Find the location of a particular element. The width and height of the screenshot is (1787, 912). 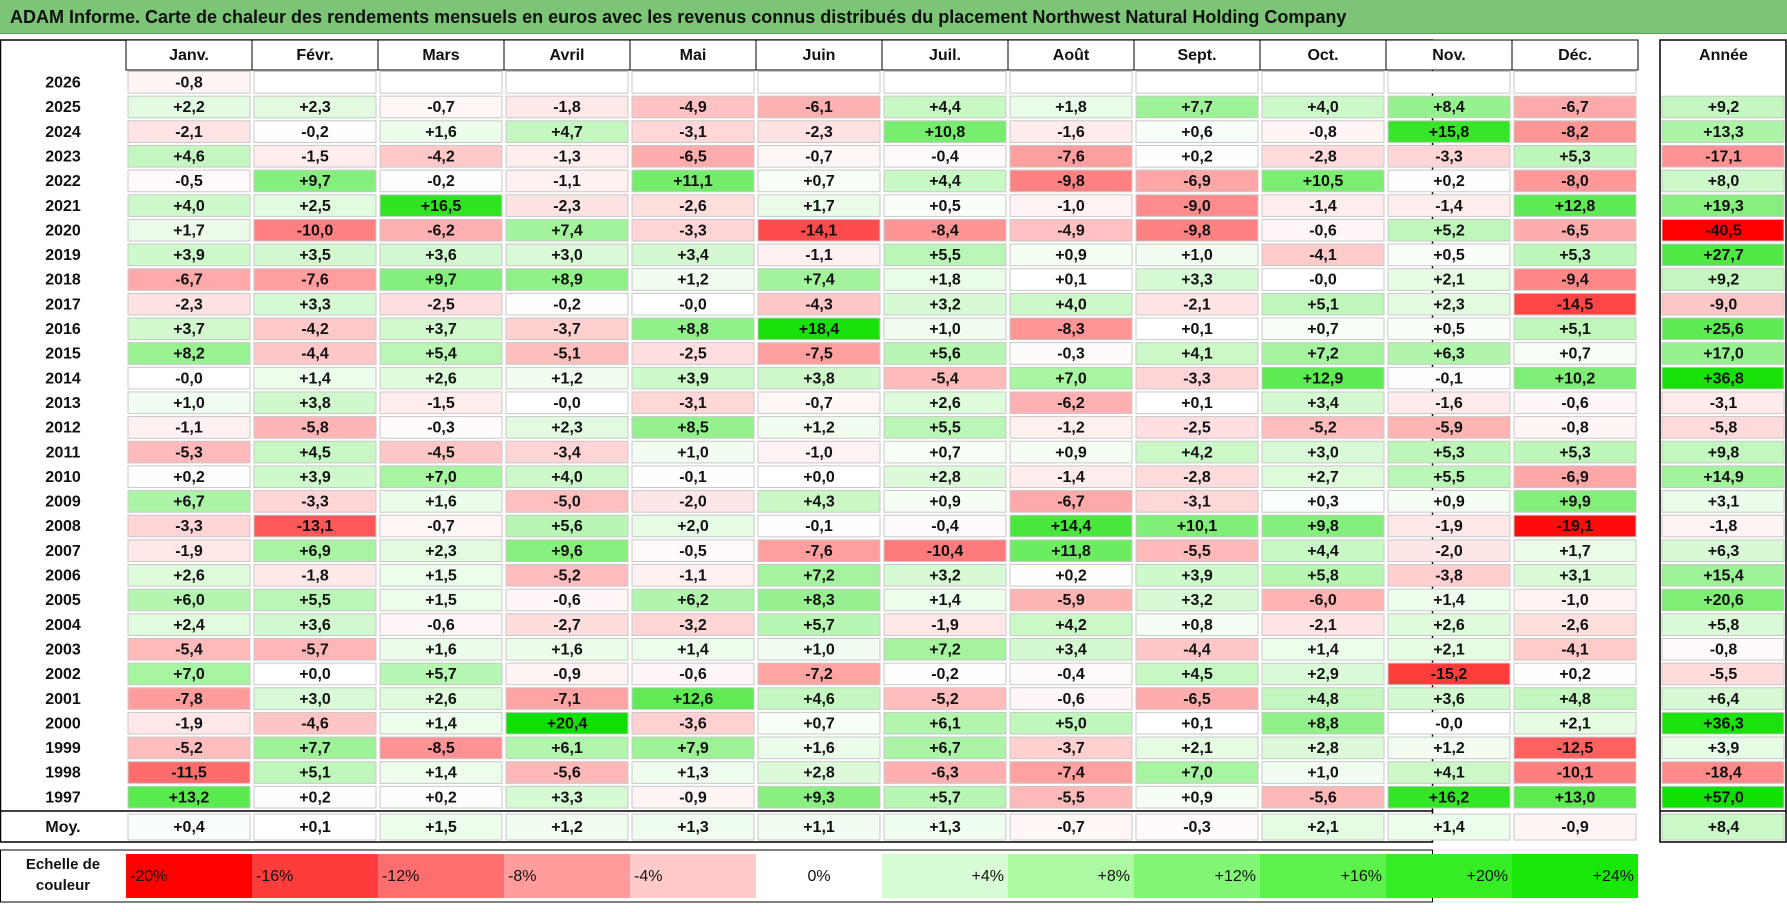

heatmap-cell-value: -2,1 is located at coordinates (189, 132).